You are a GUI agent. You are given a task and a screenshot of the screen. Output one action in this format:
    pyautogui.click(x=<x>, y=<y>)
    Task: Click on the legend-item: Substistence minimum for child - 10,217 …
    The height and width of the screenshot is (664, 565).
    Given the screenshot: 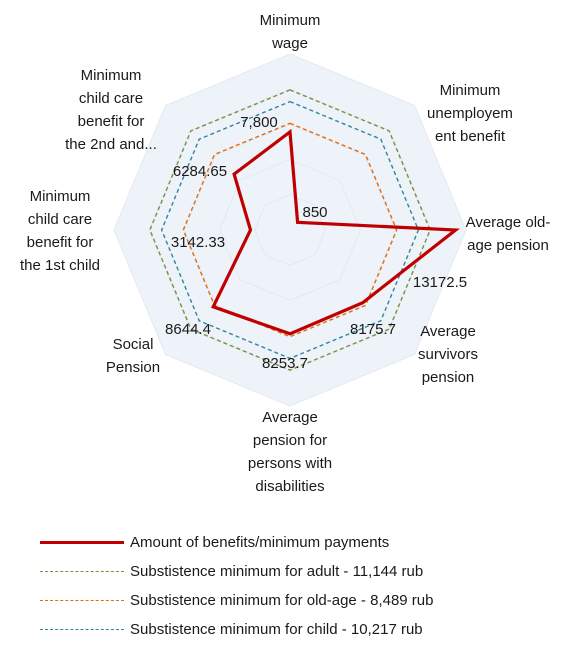 What is the action you would take?
    pyautogui.click(x=300, y=629)
    